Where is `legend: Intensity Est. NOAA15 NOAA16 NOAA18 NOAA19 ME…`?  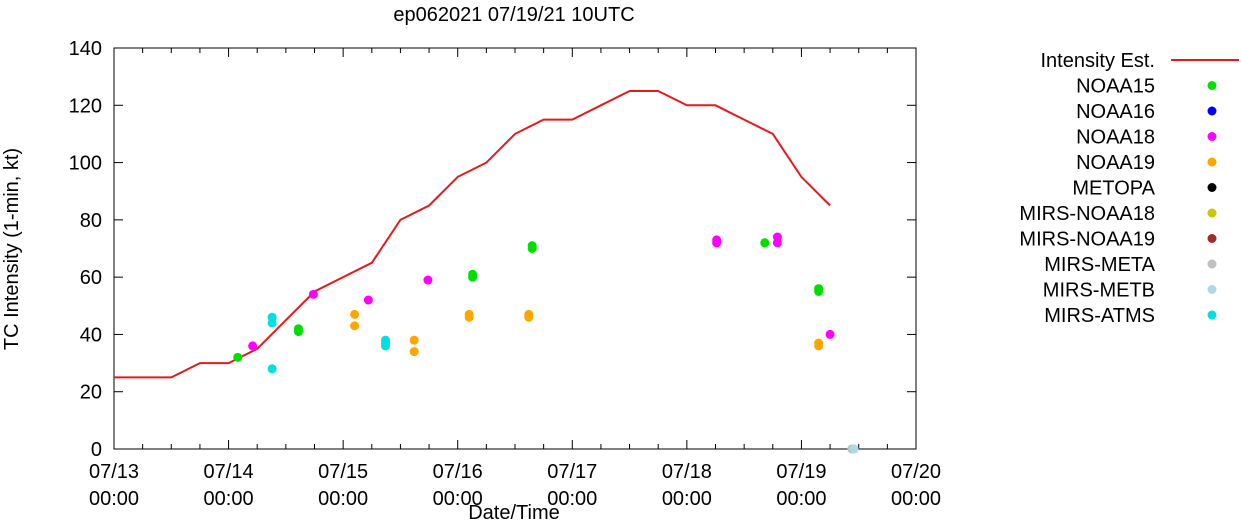
legend: Intensity Est. NOAA15 NOAA16 NOAA18 NOAA19 ME… is located at coordinates (1129, 188).